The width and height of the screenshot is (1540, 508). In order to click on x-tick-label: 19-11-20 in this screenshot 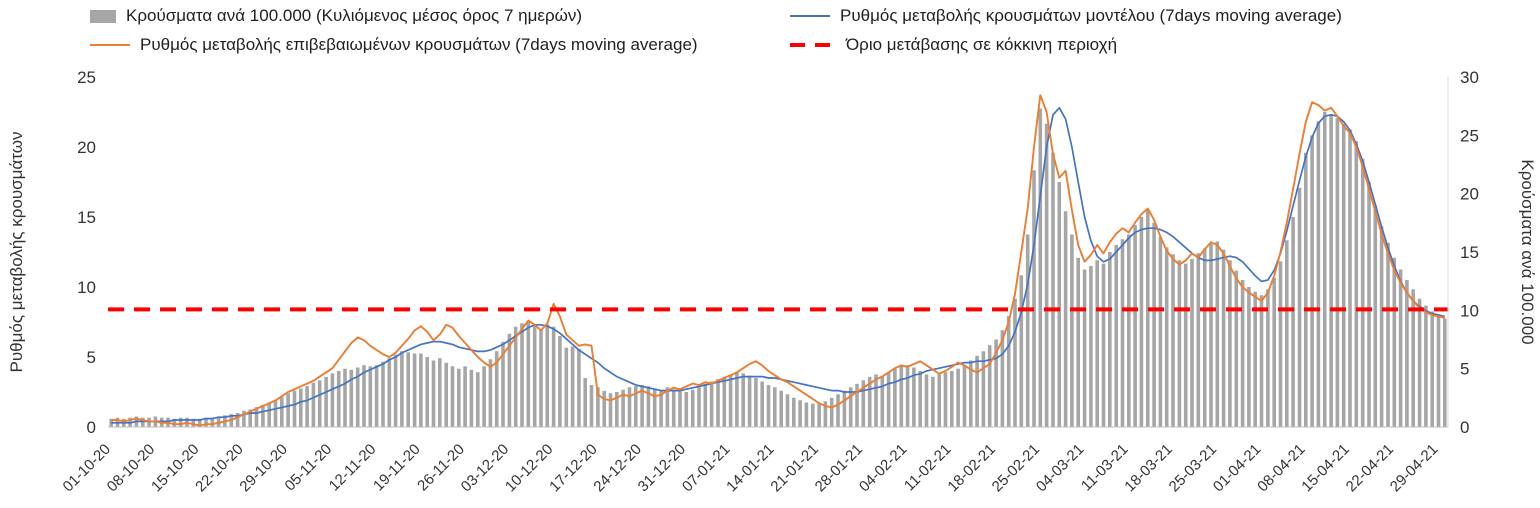, I will do `click(397, 468)`.